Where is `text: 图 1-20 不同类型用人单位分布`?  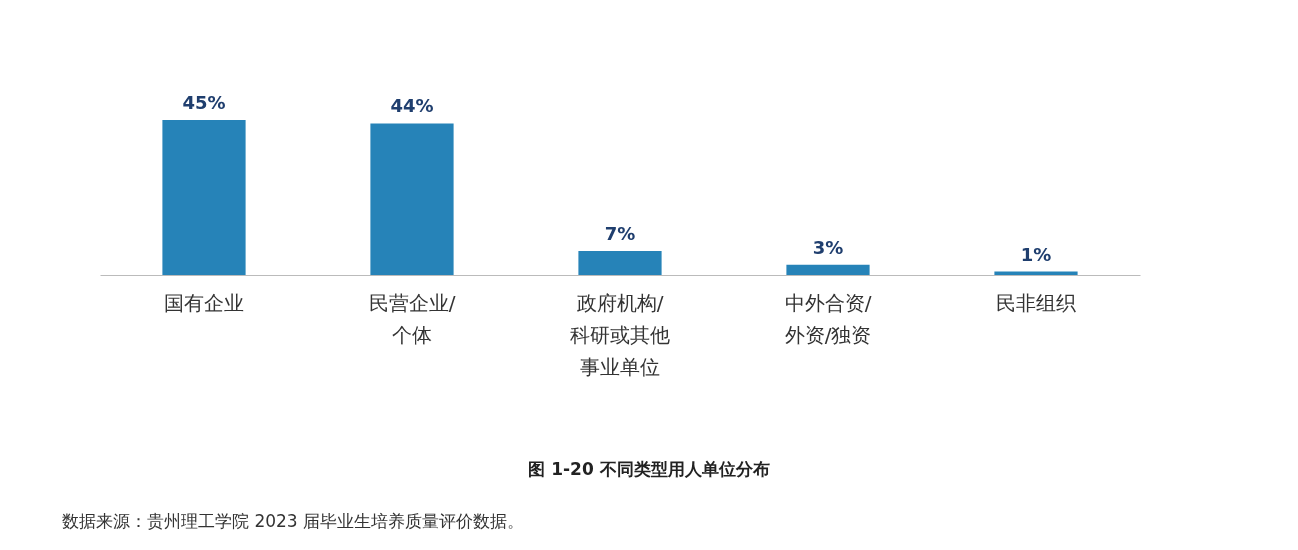
text: 图 1-20 不同类型用人单位分布 is located at coordinates (649, 469).